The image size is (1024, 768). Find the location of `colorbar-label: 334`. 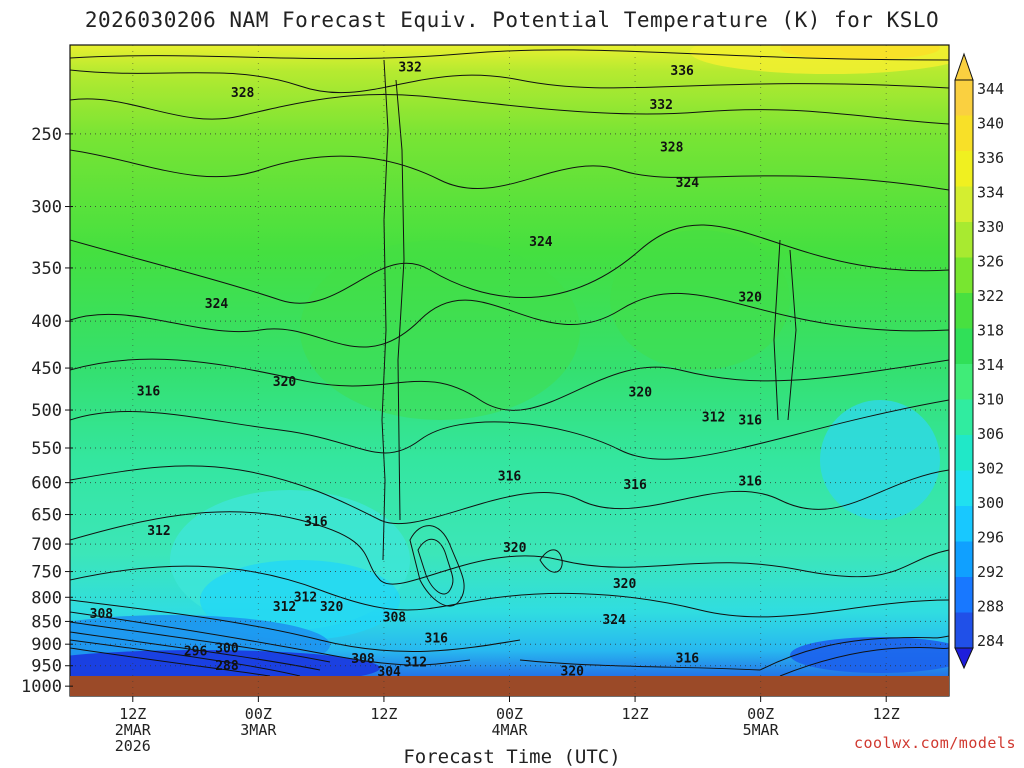

colorbar-label: 334 is located at coordinates (990, 193).